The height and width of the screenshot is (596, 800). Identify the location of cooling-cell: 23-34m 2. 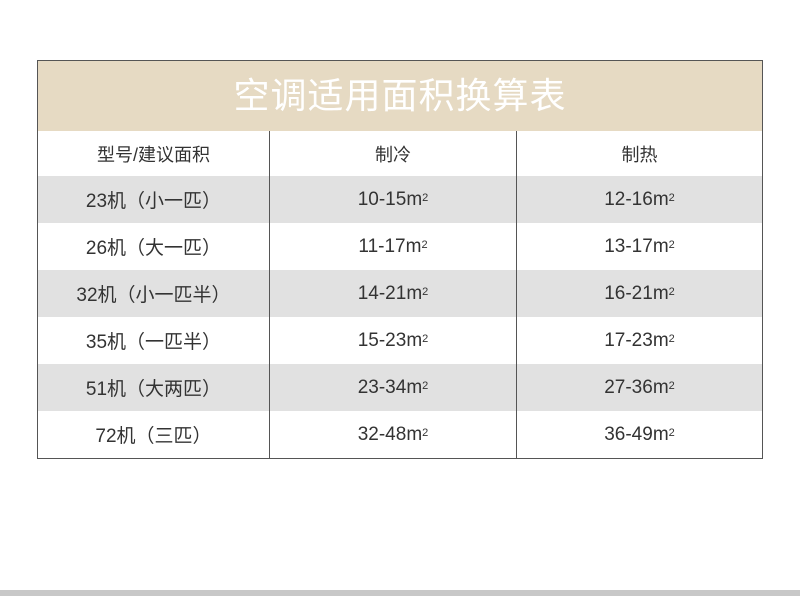
(393, 387).